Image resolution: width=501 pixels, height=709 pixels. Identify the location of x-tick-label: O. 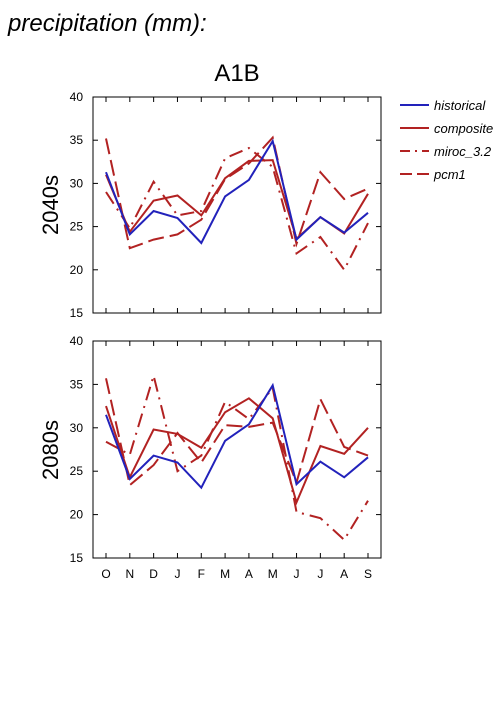
(105, 574).